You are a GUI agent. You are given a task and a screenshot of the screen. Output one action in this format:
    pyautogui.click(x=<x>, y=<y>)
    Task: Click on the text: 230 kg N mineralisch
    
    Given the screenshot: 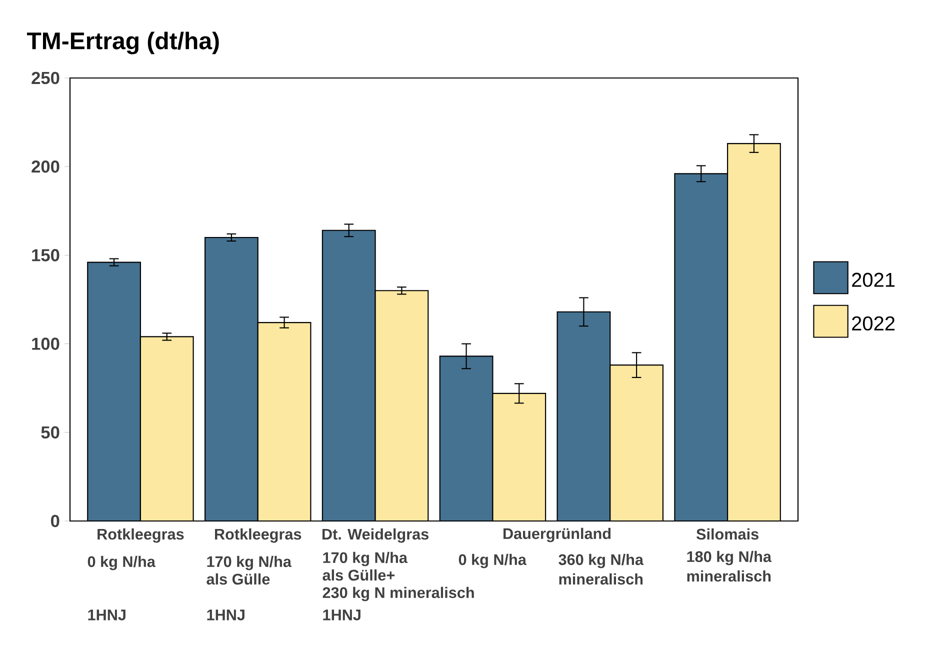 What is the action you would take?
    pyautogui.click(x=398, y=594)
    